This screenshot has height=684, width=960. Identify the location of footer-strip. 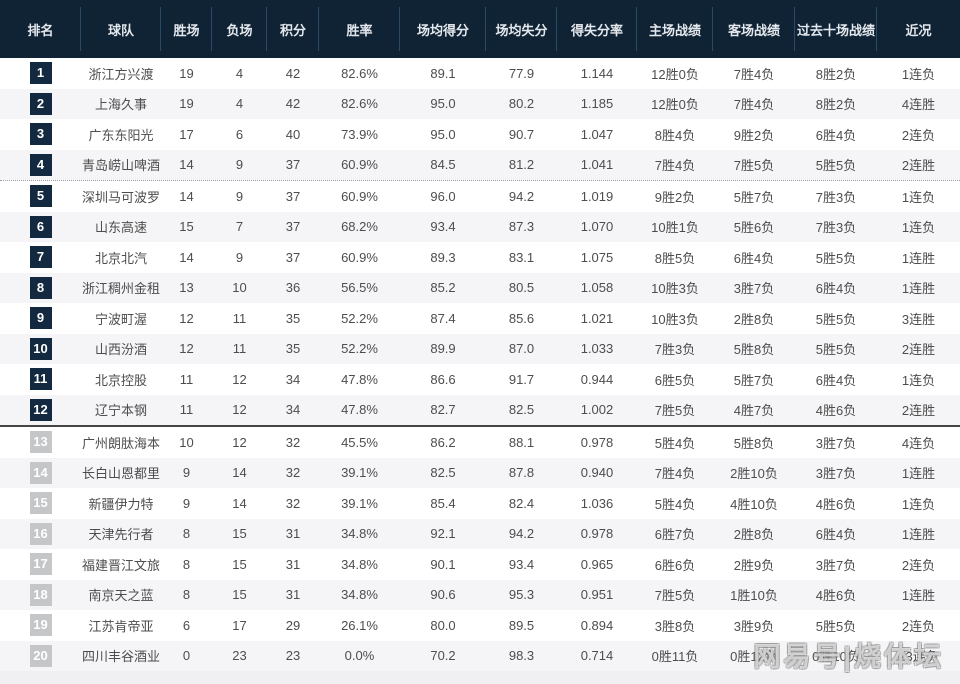
(480, 677).